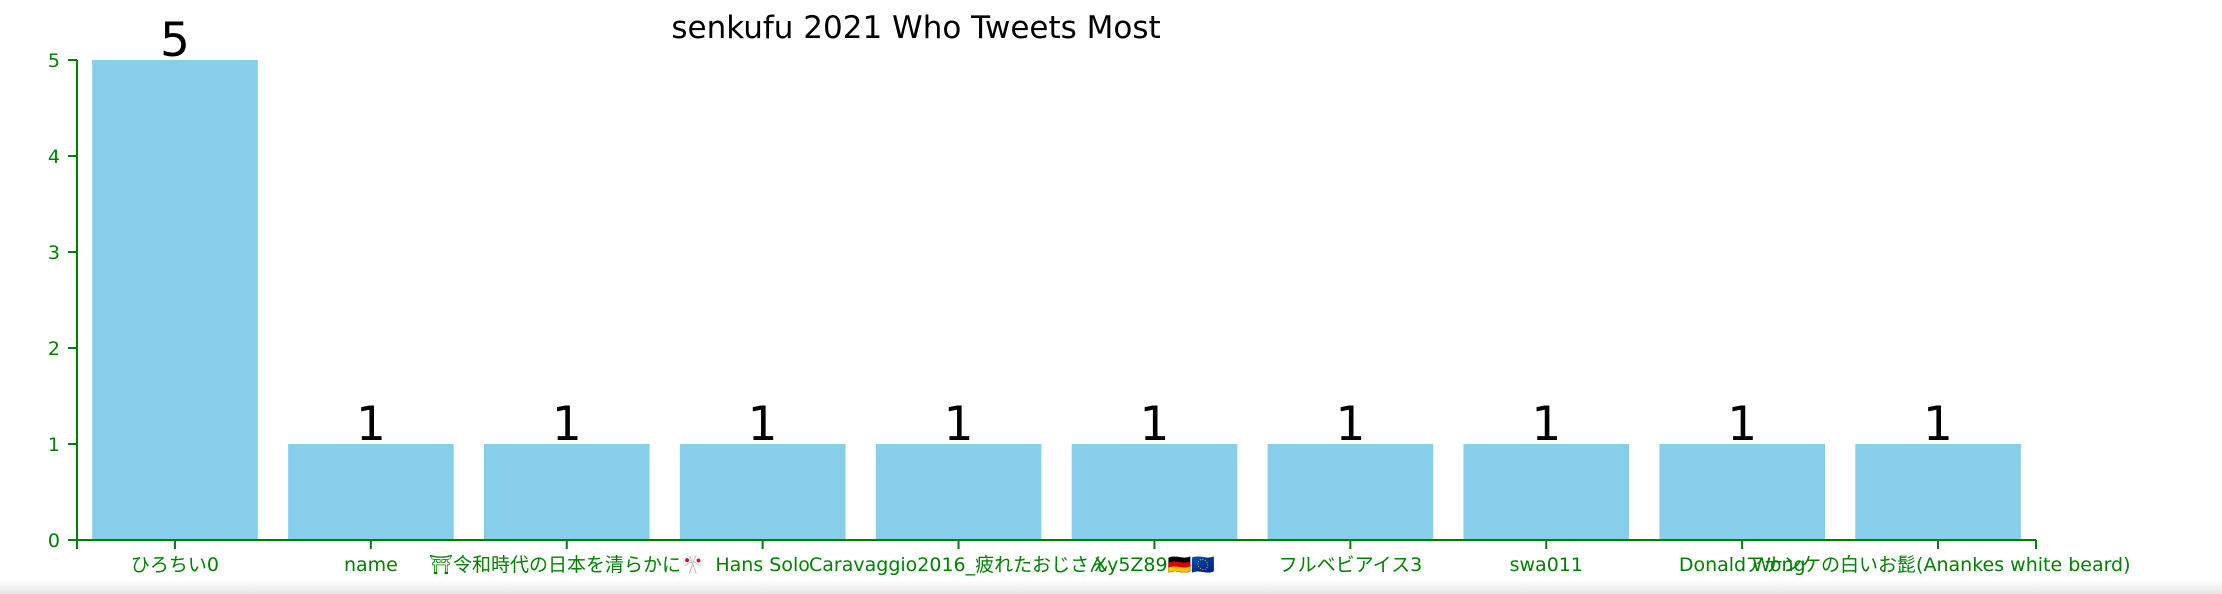  What do you see at coordinates (54, 61) in the screenshot?
I see `y-tick-label: 5` at bounding box center [54, 61].